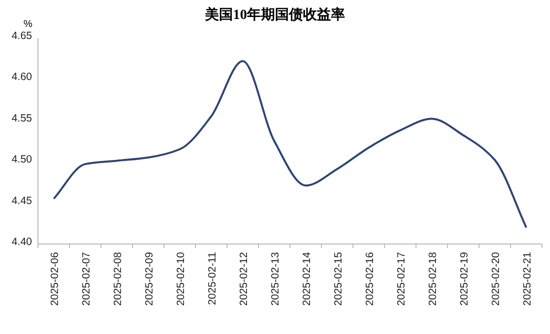 This screenshot has height=334, width=550. What do you see at coordinates (22, 200) in the screenshot?
I see `y-tick-label: 4.45` at bounding box center [22, 200].